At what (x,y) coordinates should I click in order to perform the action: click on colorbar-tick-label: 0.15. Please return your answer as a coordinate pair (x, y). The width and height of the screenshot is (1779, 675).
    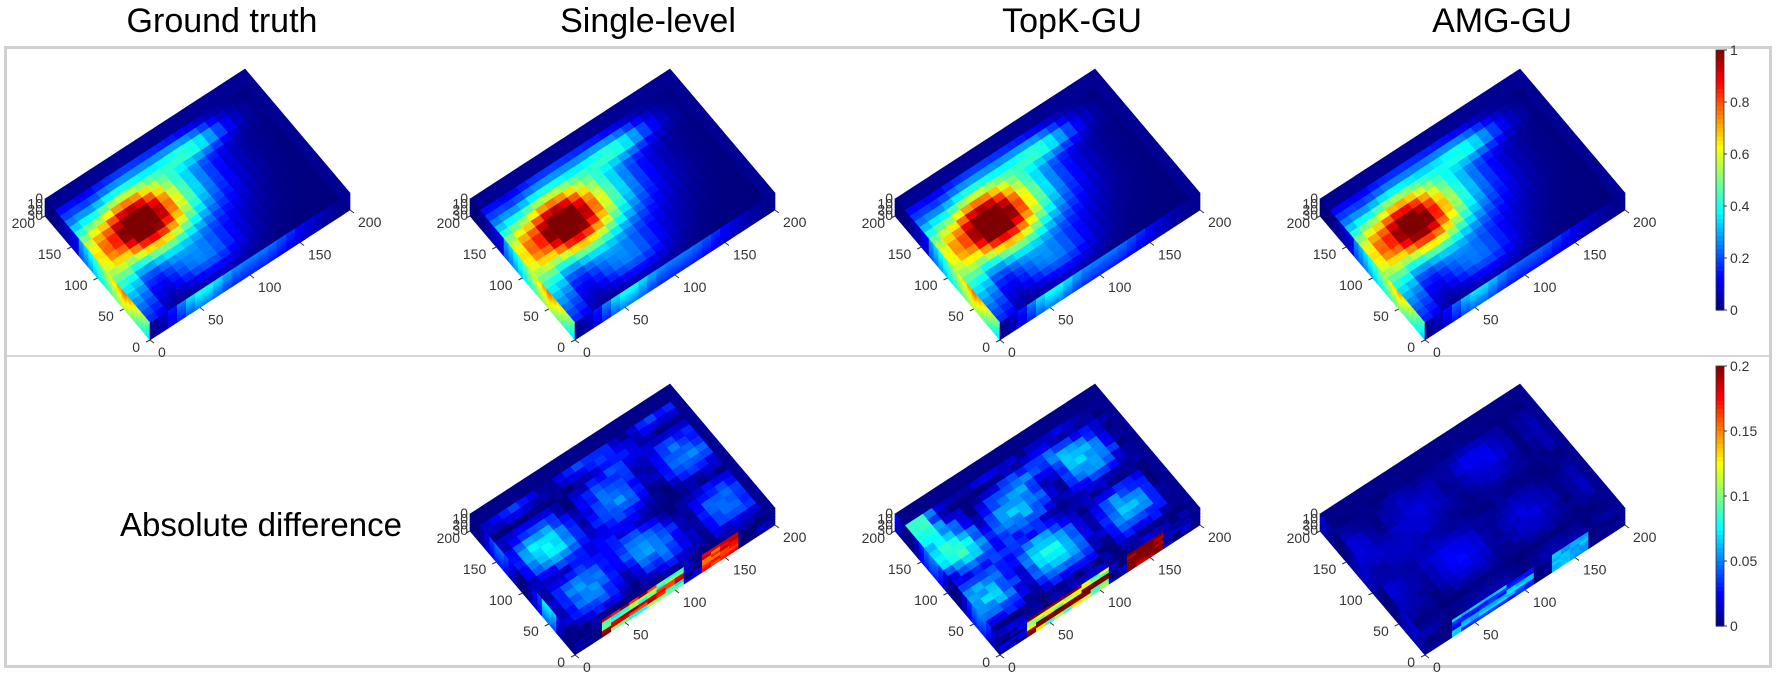
    Looking at the image, I should click on (1743, 431).